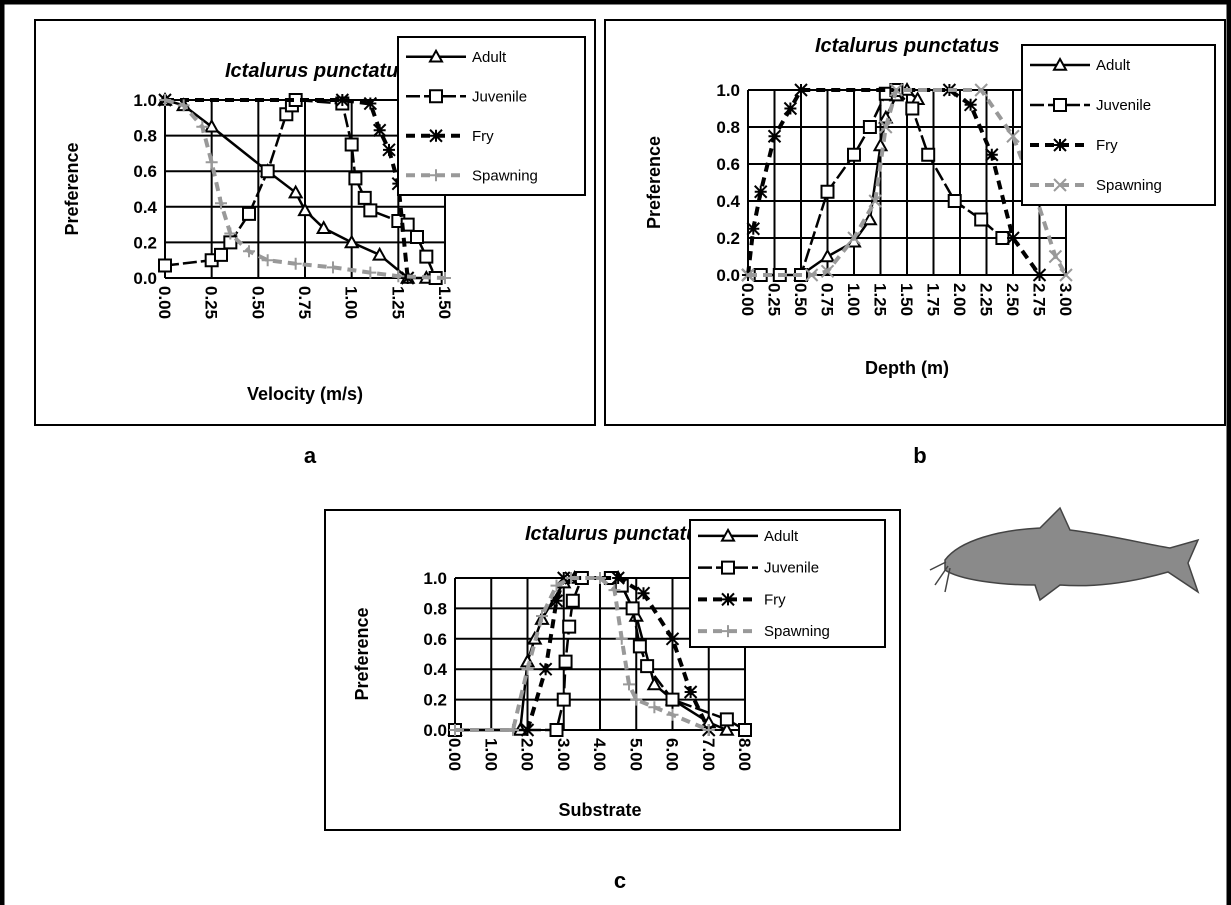 The image size is (1231, 905). I want to click on x-tick-label: 0.25, so click(211, 302).